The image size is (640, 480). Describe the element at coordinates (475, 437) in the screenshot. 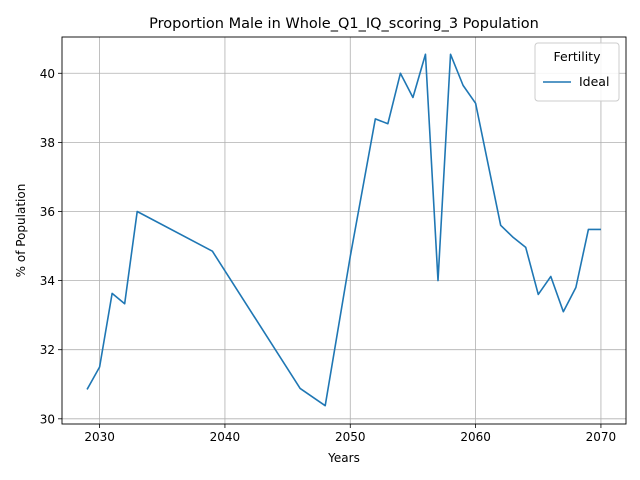

I see `x-tick-label: 2060` at that location.